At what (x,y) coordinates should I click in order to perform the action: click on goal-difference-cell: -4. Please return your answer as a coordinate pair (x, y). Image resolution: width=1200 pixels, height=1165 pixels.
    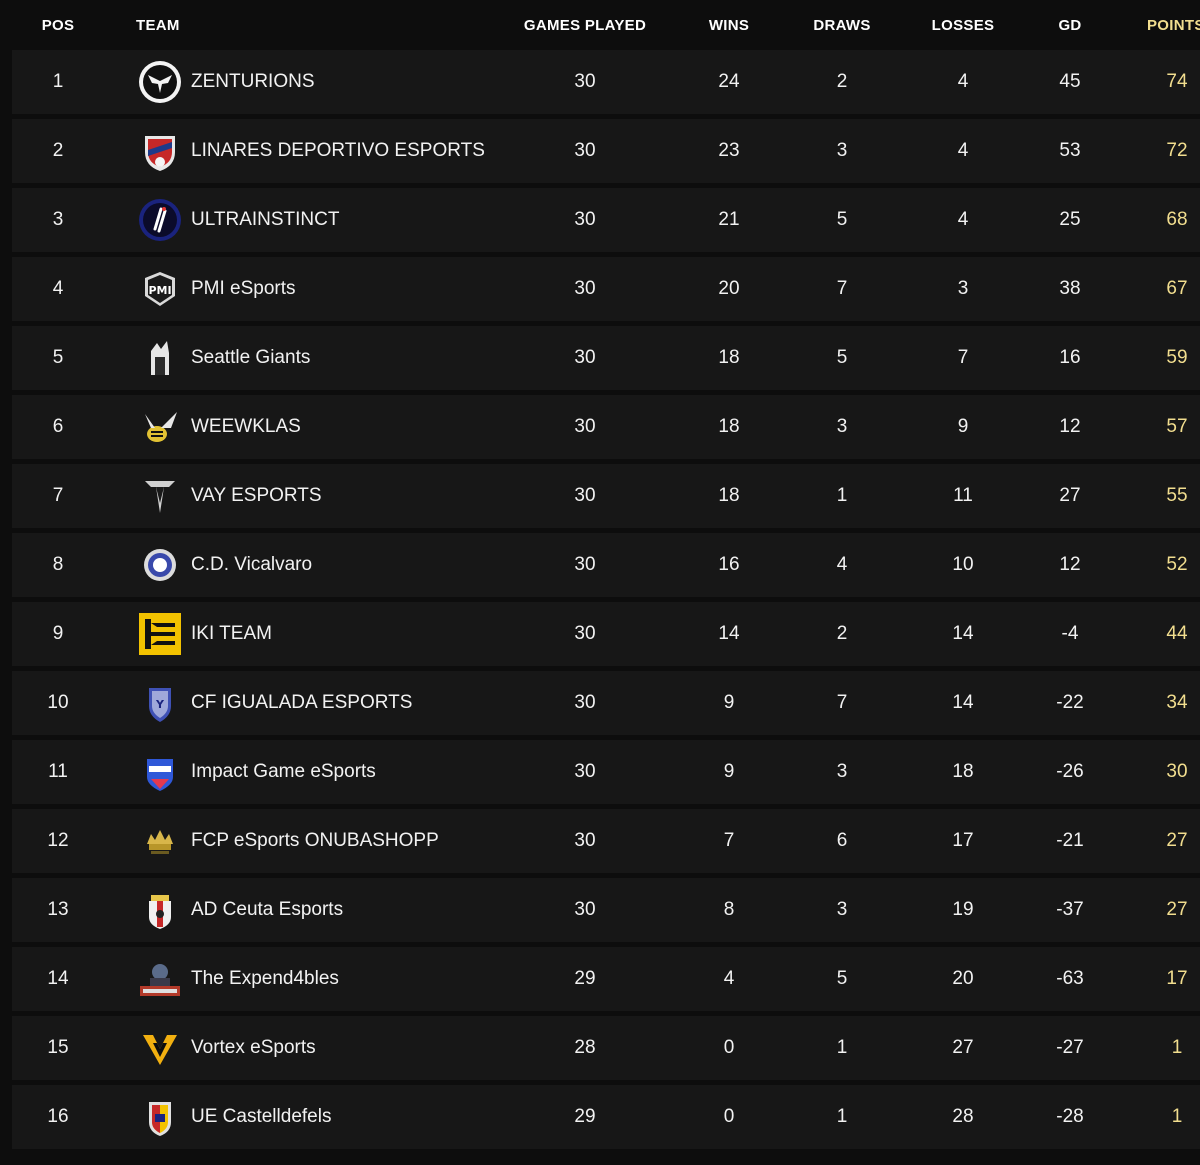
    Looking at the image, I should click on (1070, 633).